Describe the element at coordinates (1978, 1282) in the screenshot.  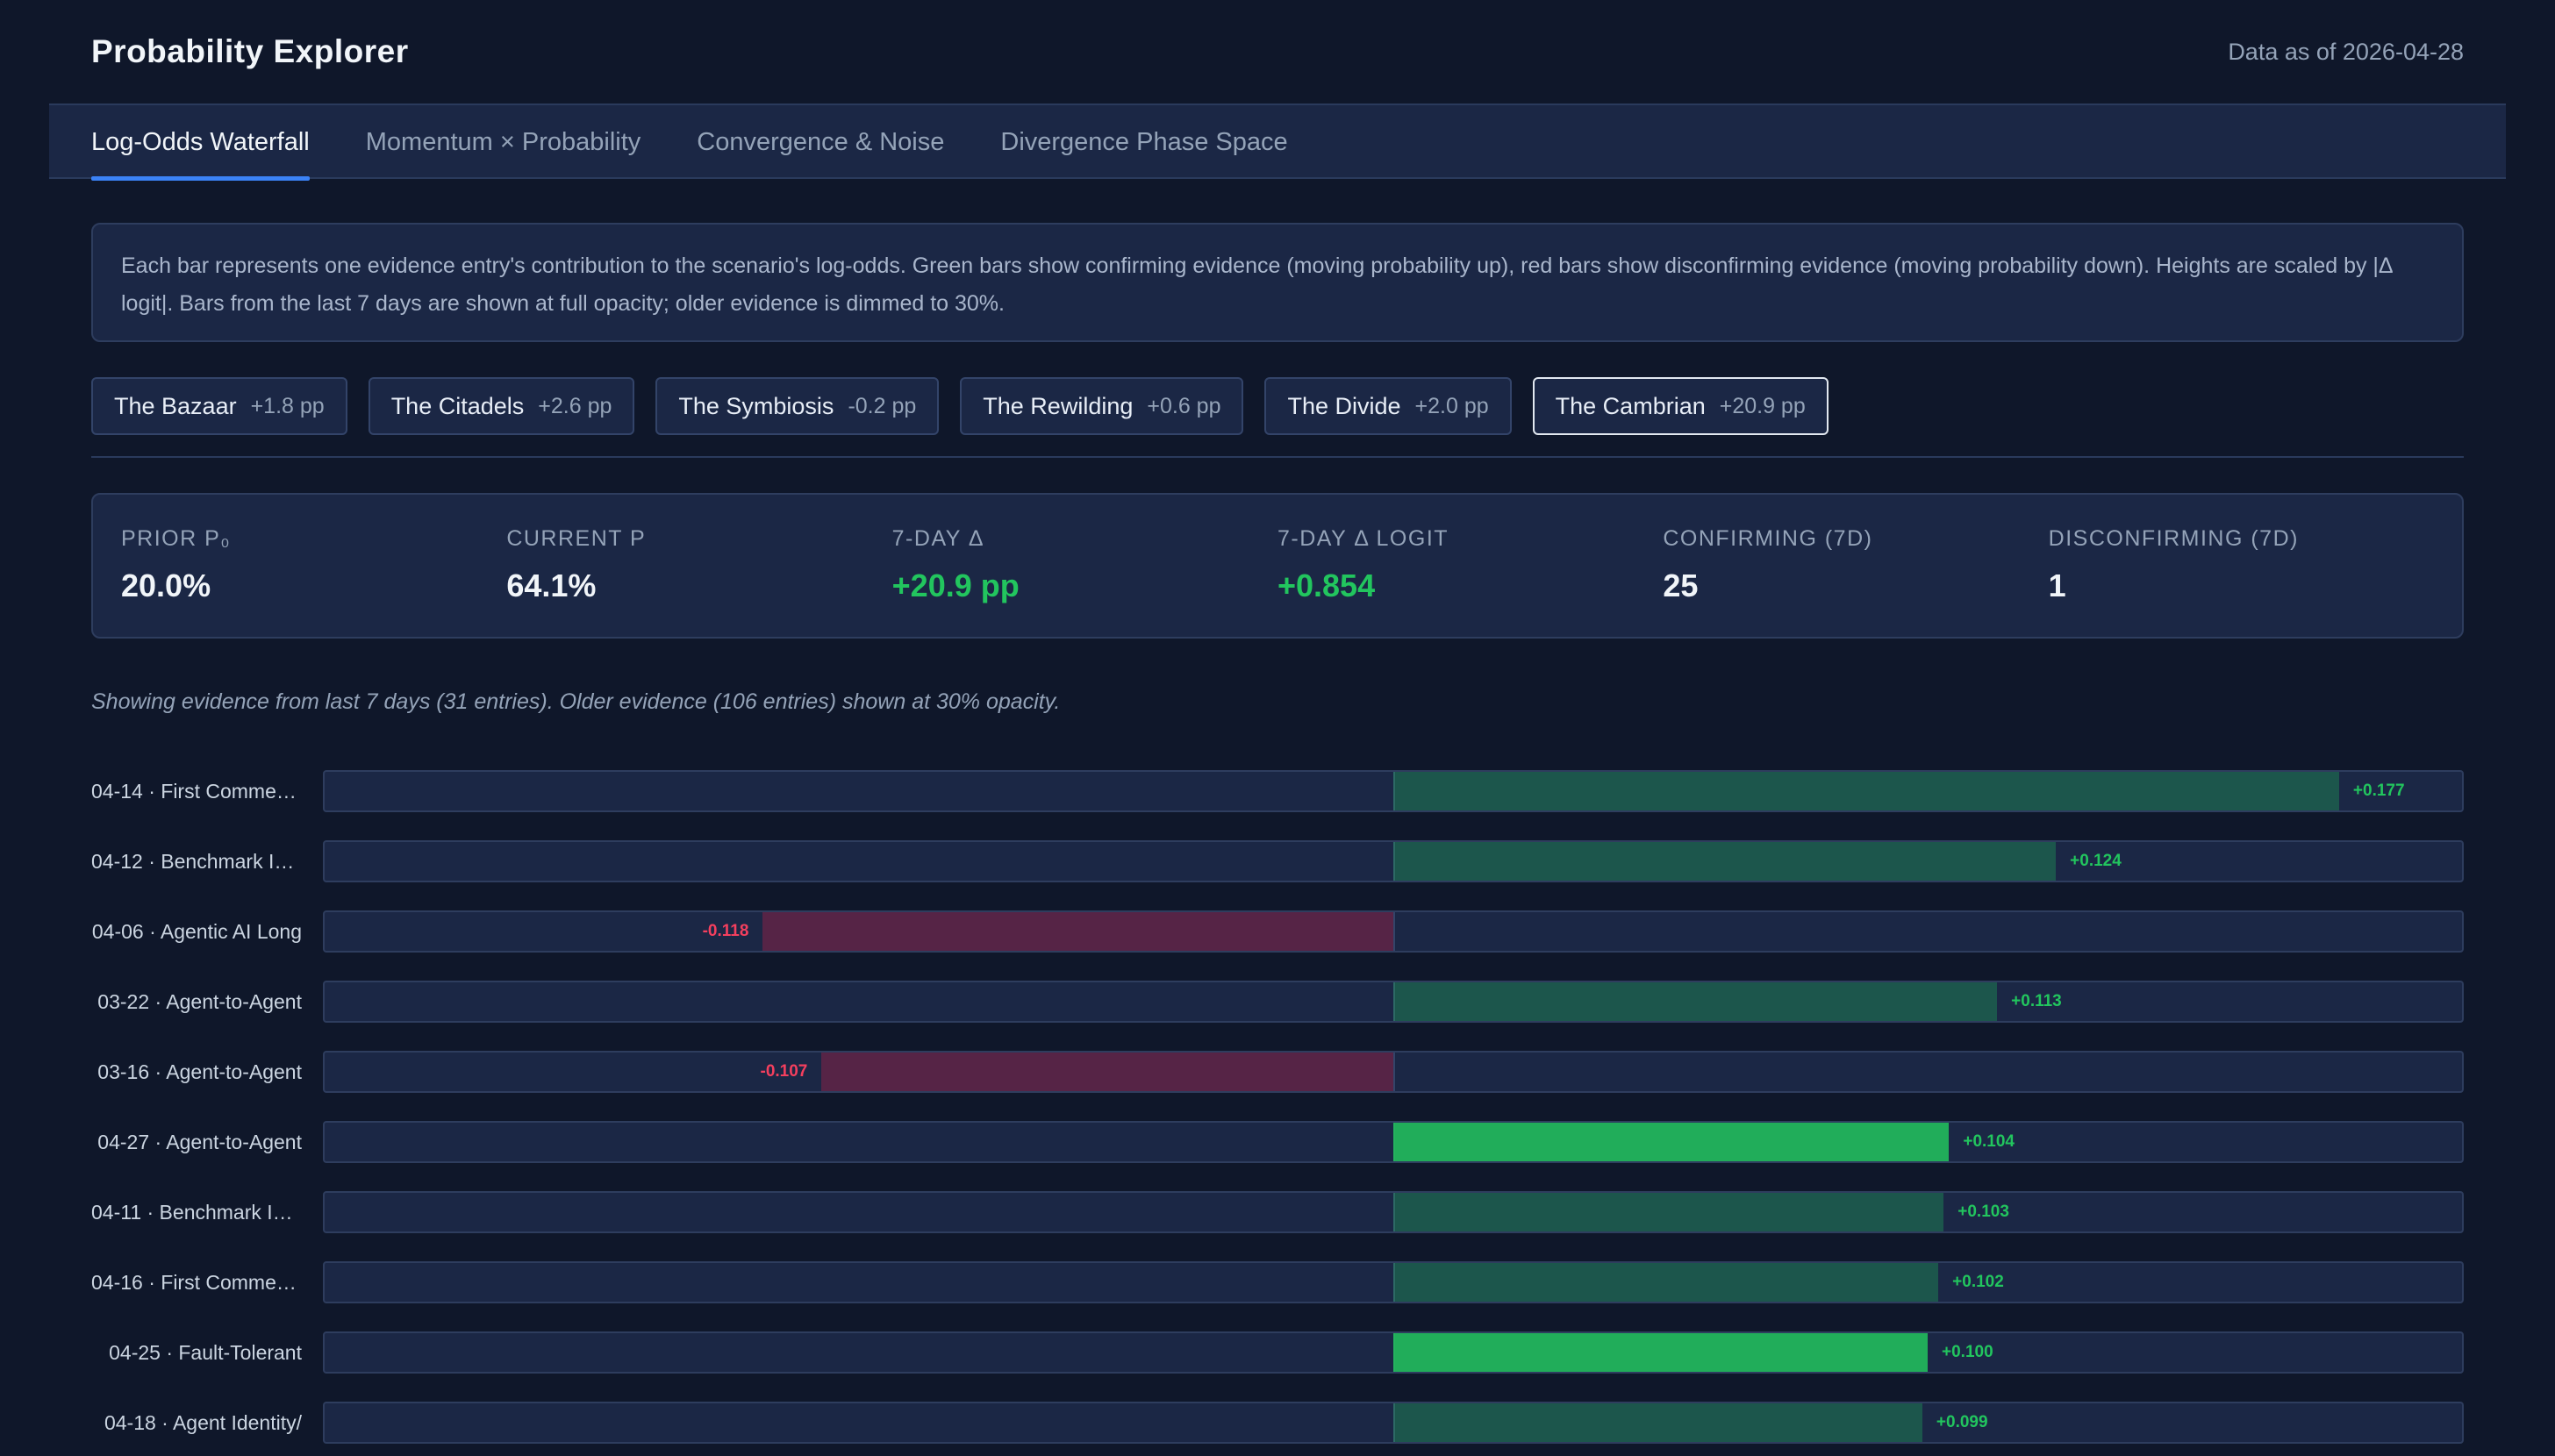
I see `bar-value-label: +0.102` at that location.